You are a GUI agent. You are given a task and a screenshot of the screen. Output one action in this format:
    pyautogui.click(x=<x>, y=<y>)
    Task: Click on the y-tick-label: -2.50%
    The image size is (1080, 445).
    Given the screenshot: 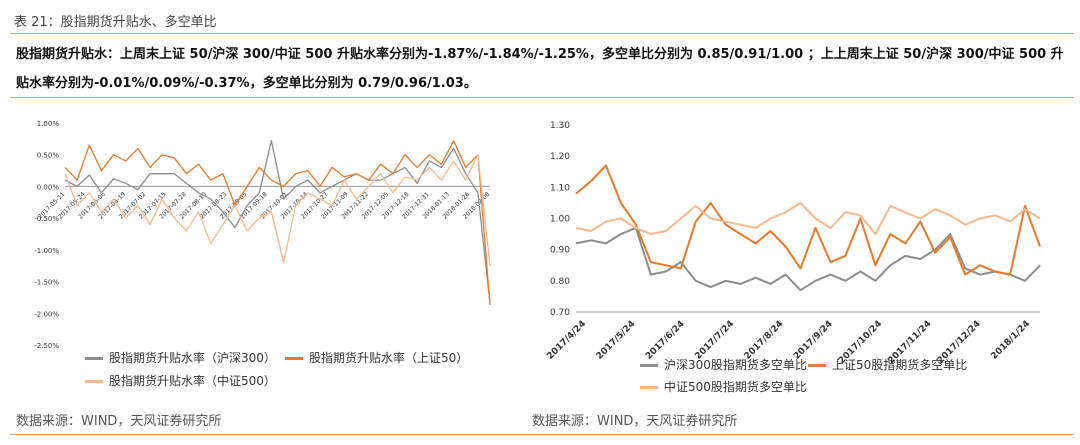 What is the action you would take?
    pyautogui.click(x=46, y=346)
    